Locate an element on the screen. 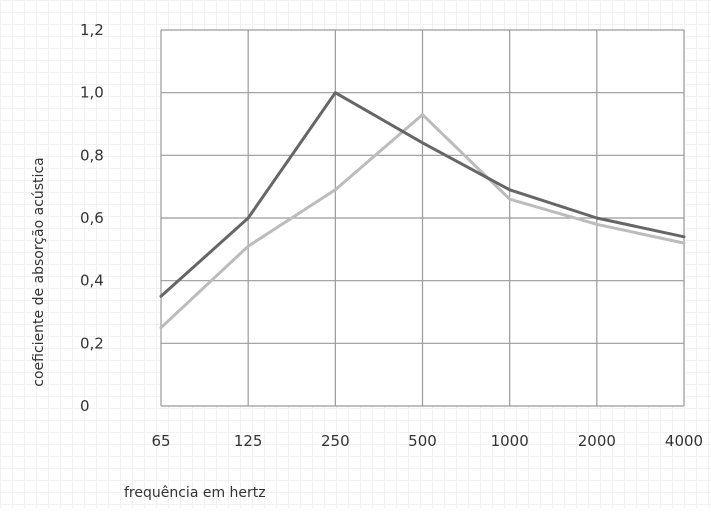  x-axis-title: frequência em hertz is located at coordinates (195, 493).